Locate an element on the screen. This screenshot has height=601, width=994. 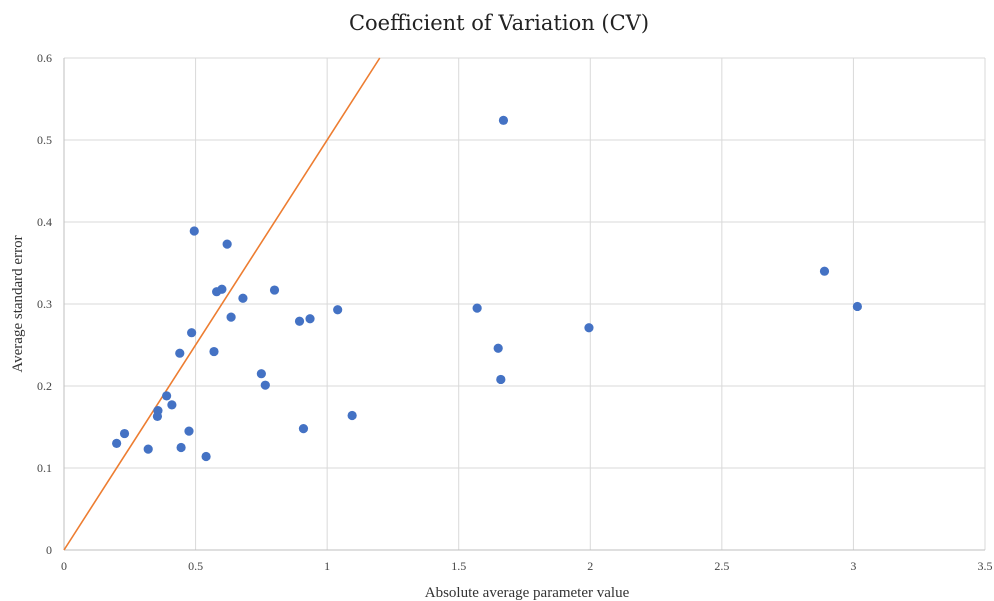
y-tick-label: 0.5 is located at coordinates (44, 140).